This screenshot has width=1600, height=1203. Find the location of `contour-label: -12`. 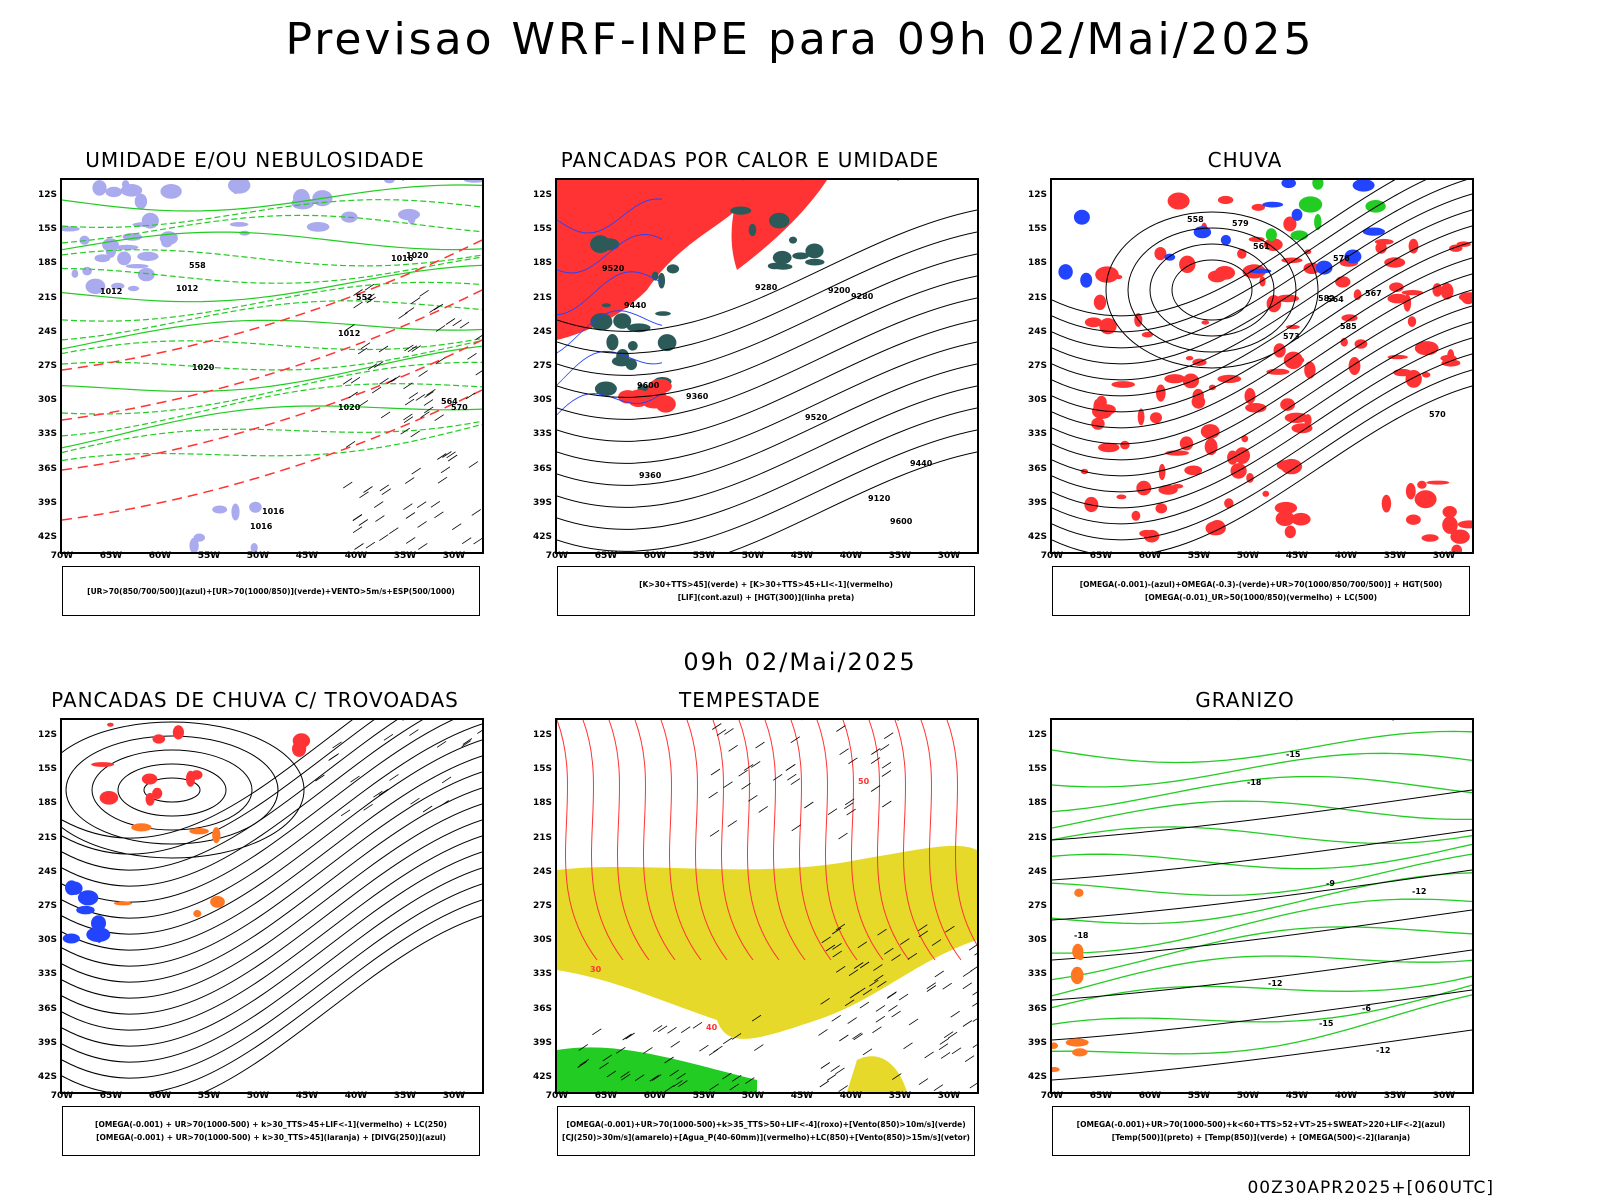

contour-label: -12 is located at coordinates (1419, 891).